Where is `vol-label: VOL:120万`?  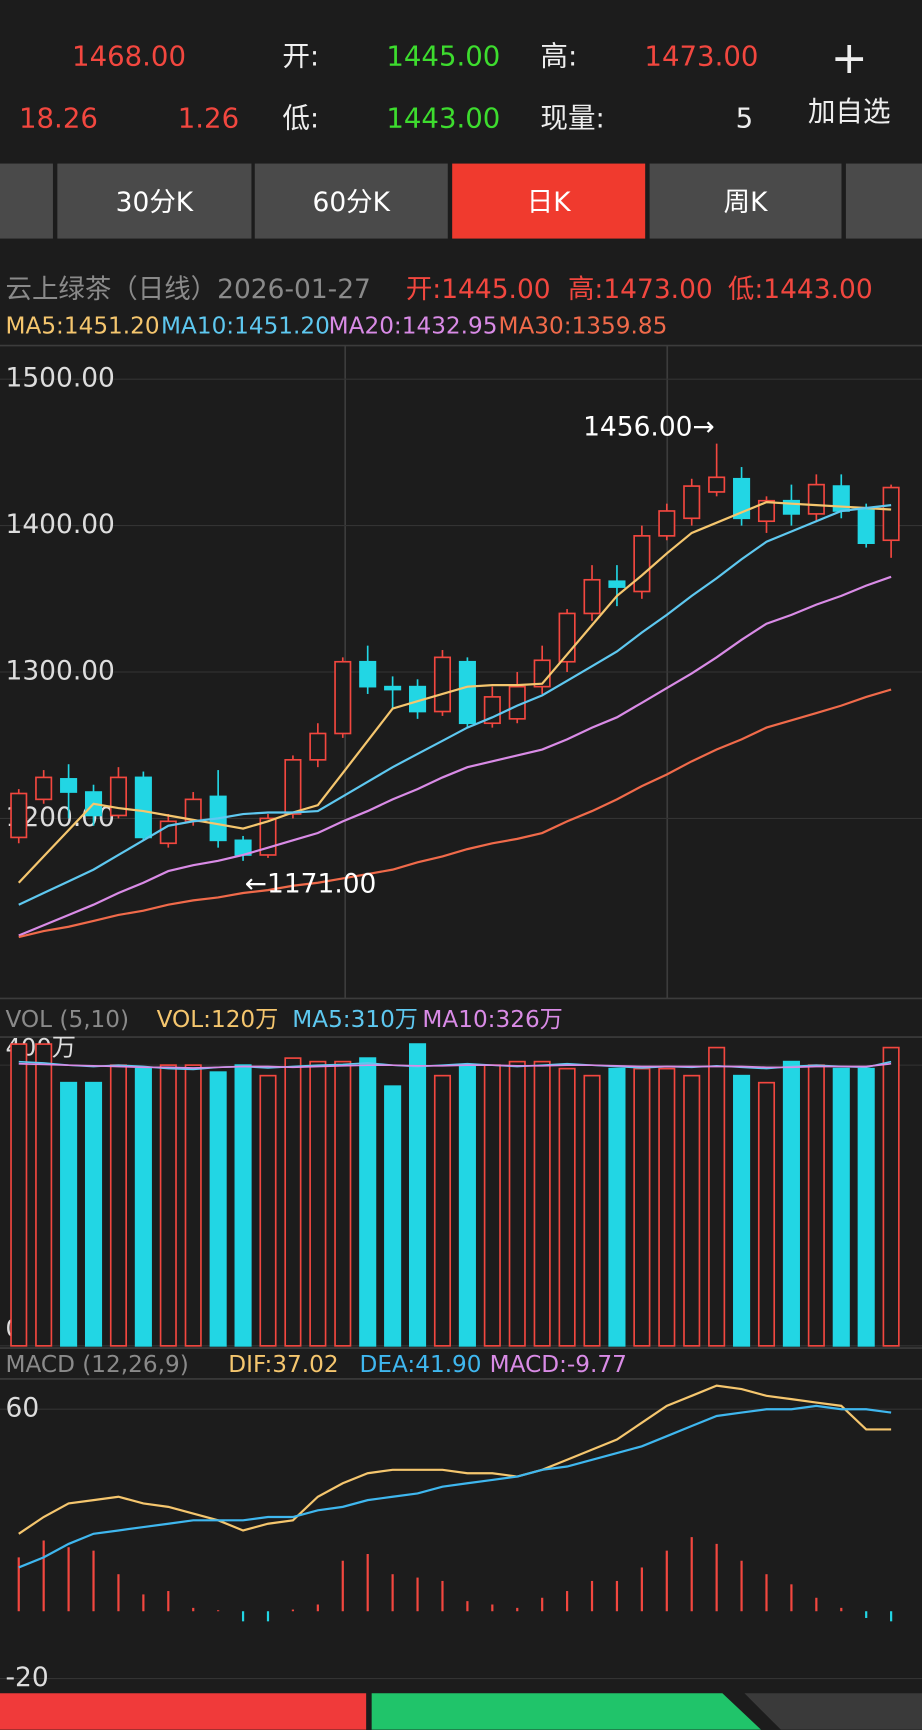 vol-label: VOL:120万 is located at coordinates (218, 1020).